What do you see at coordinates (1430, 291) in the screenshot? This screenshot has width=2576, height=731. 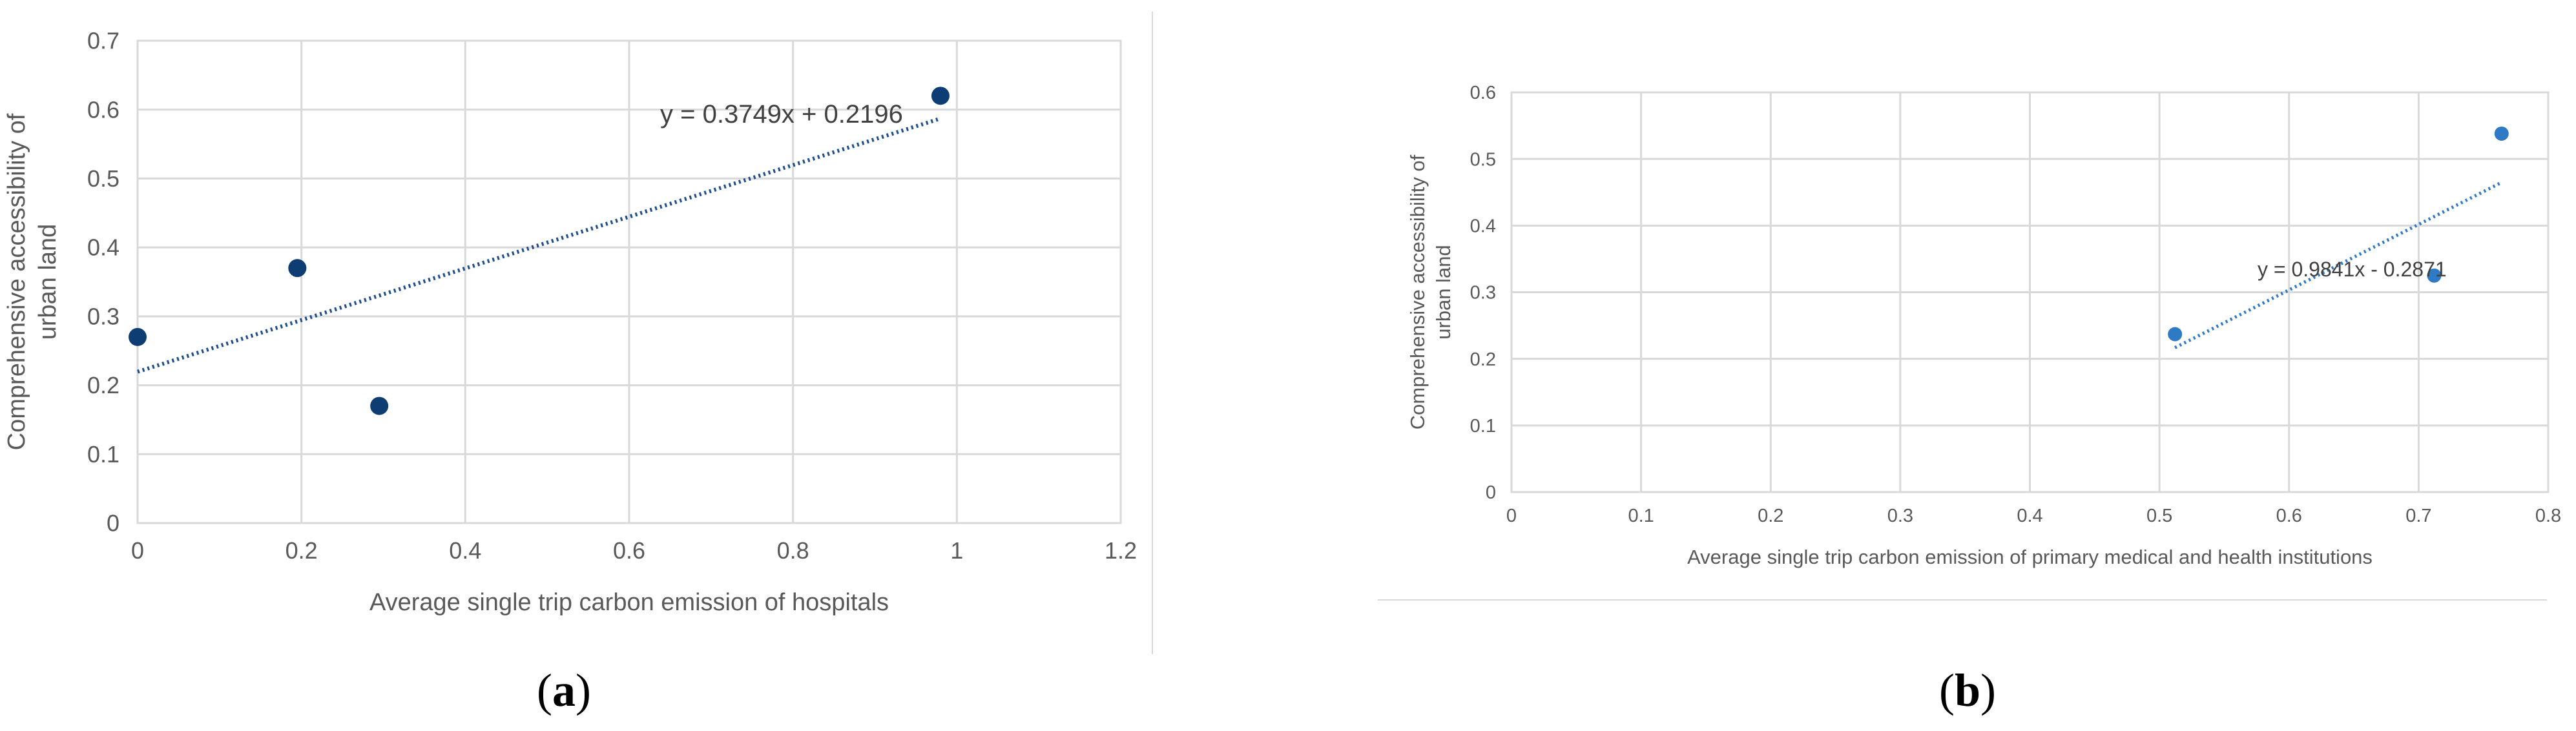 I see `y-axis-label-b: Comprehensive accessibility of urban land` at bounding box center [1430, 291].